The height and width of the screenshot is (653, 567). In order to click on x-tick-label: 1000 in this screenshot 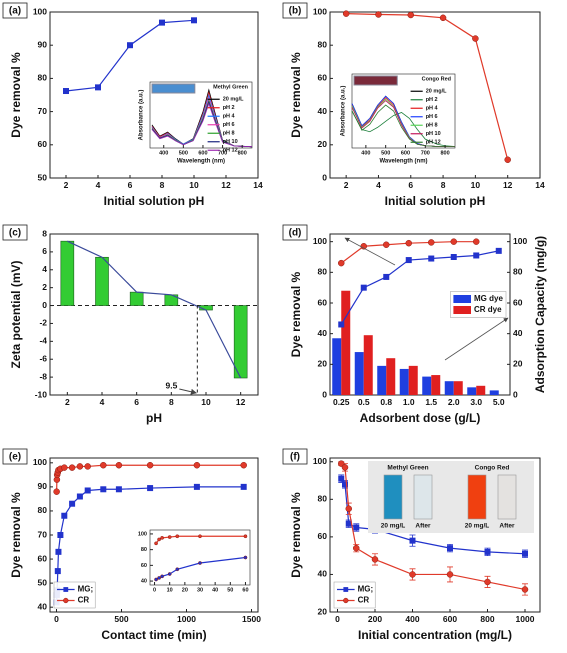, I will do `click(186, 619)`.